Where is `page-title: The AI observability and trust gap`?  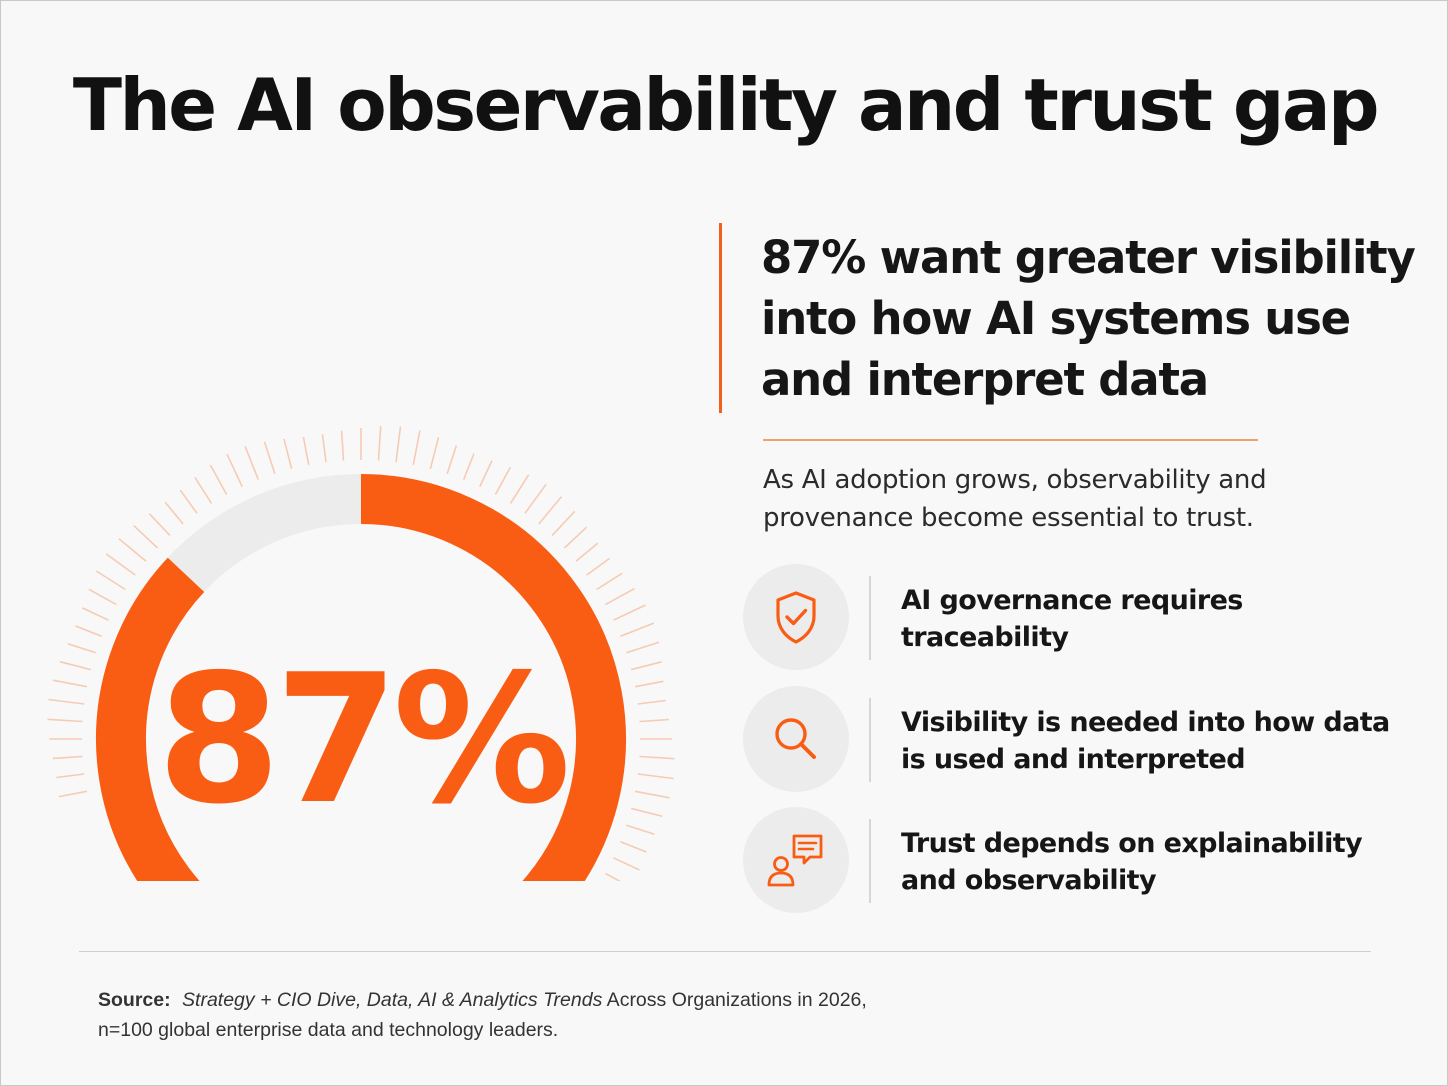
page-title: The AI observability and trust gap is located at coordinates (726, 105).